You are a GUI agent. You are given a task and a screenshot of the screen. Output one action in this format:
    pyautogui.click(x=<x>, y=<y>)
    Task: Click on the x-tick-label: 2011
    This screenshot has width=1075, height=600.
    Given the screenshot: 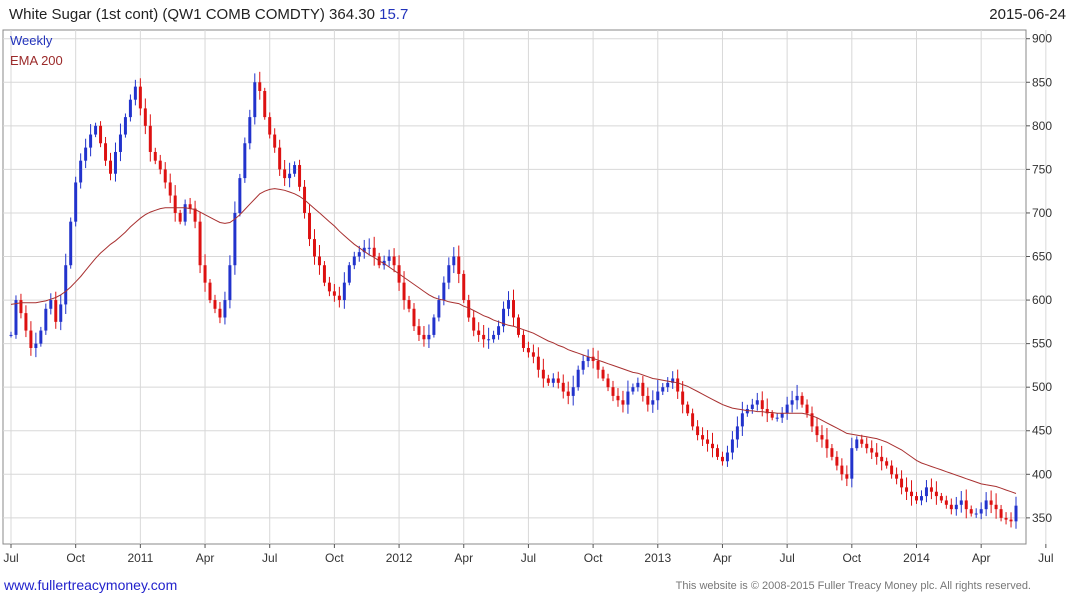 What is the action you would take?
    pyautogui.click(x=140, y=558)
    